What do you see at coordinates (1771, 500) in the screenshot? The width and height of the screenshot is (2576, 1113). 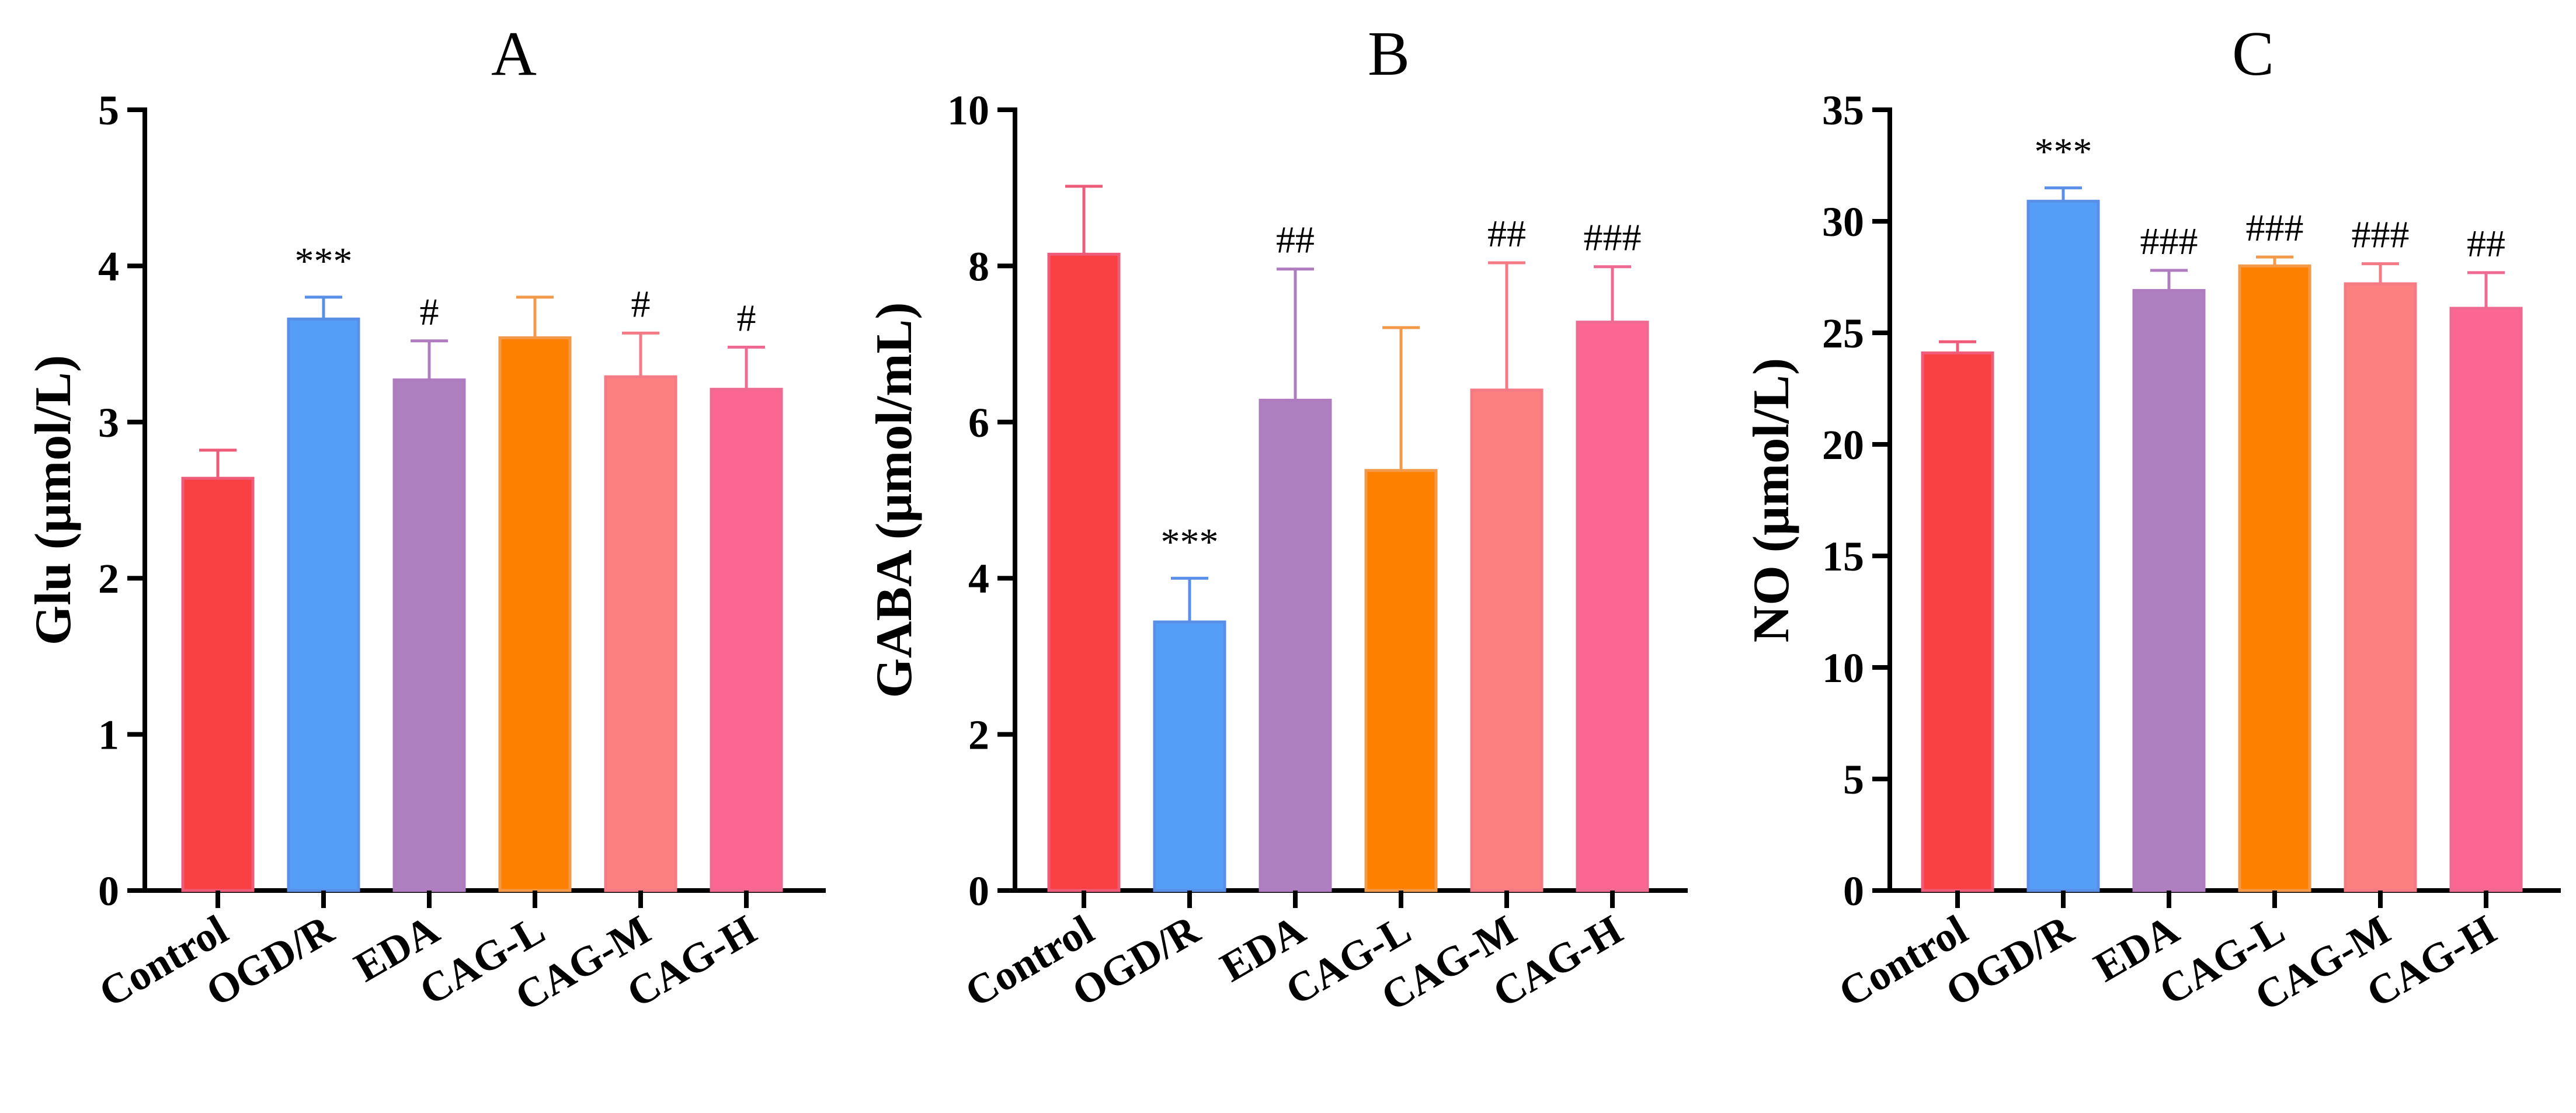 I see `y-axis-label: NO (μmol/L)` at bounding box center [1771, 500].